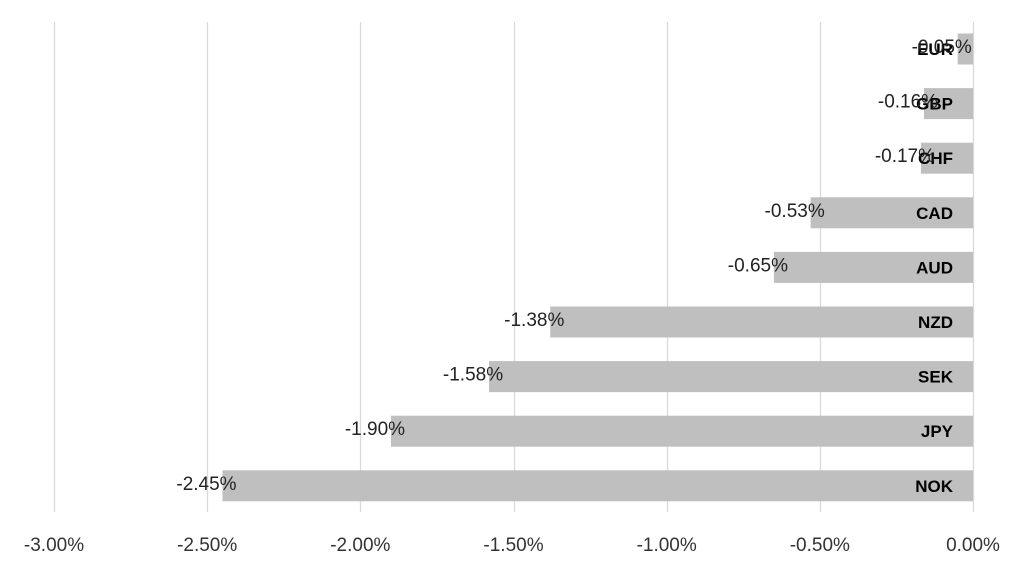  Describe the element at coordinates (667, 545) in the screenshot. I see `x-tick-label: -1.00%` at that location.